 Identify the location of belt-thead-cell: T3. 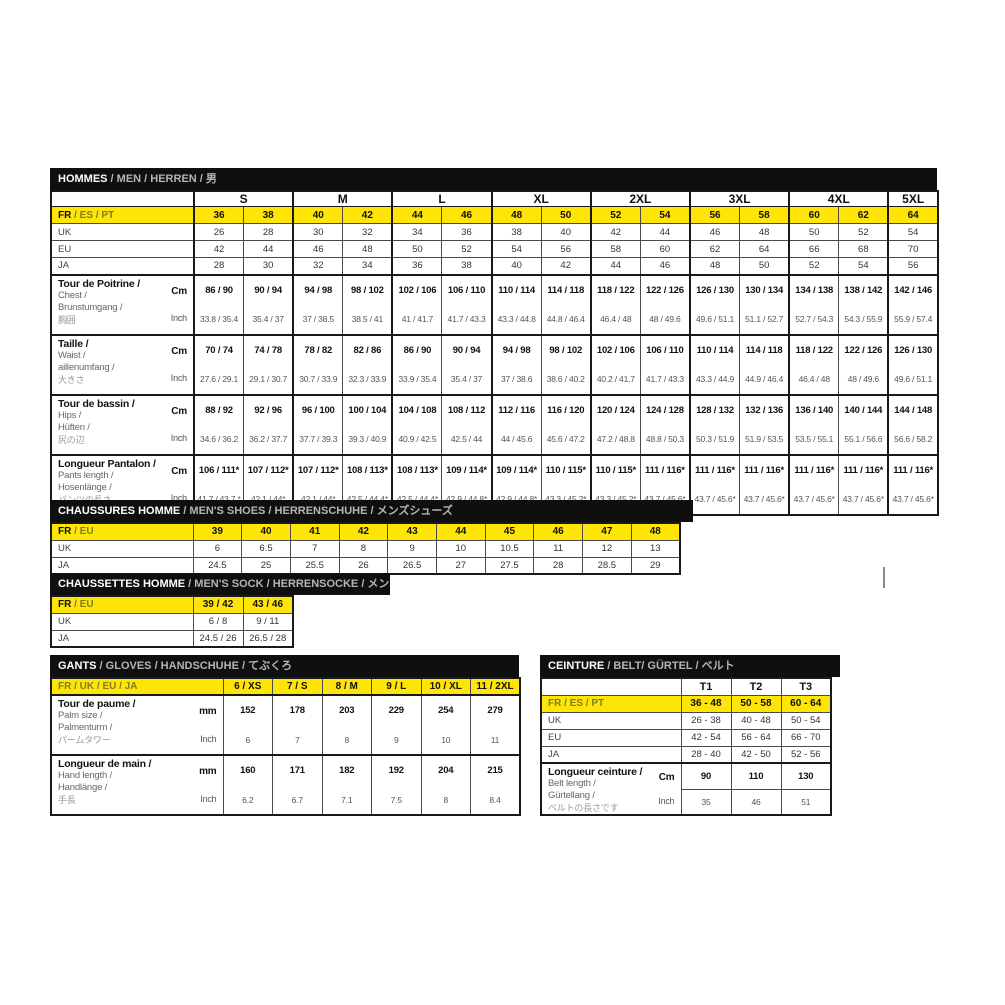
(806, 686).